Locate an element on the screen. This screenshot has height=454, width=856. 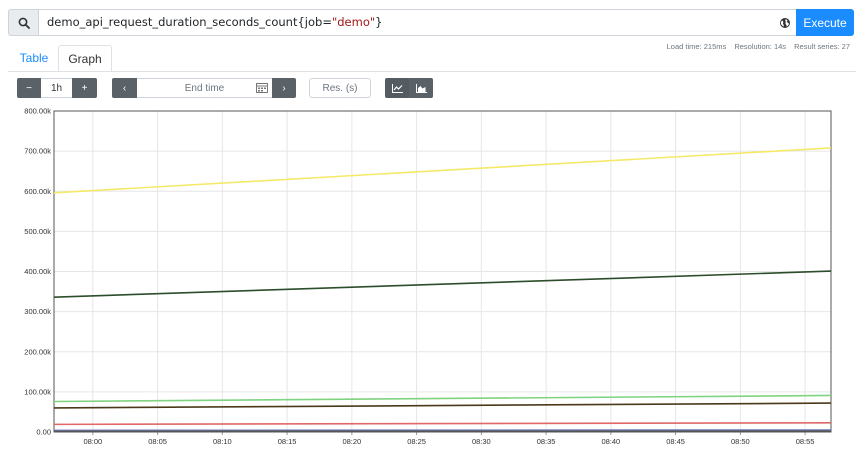
y-tick-label: 600.00k is located at coordinates (37, 191).